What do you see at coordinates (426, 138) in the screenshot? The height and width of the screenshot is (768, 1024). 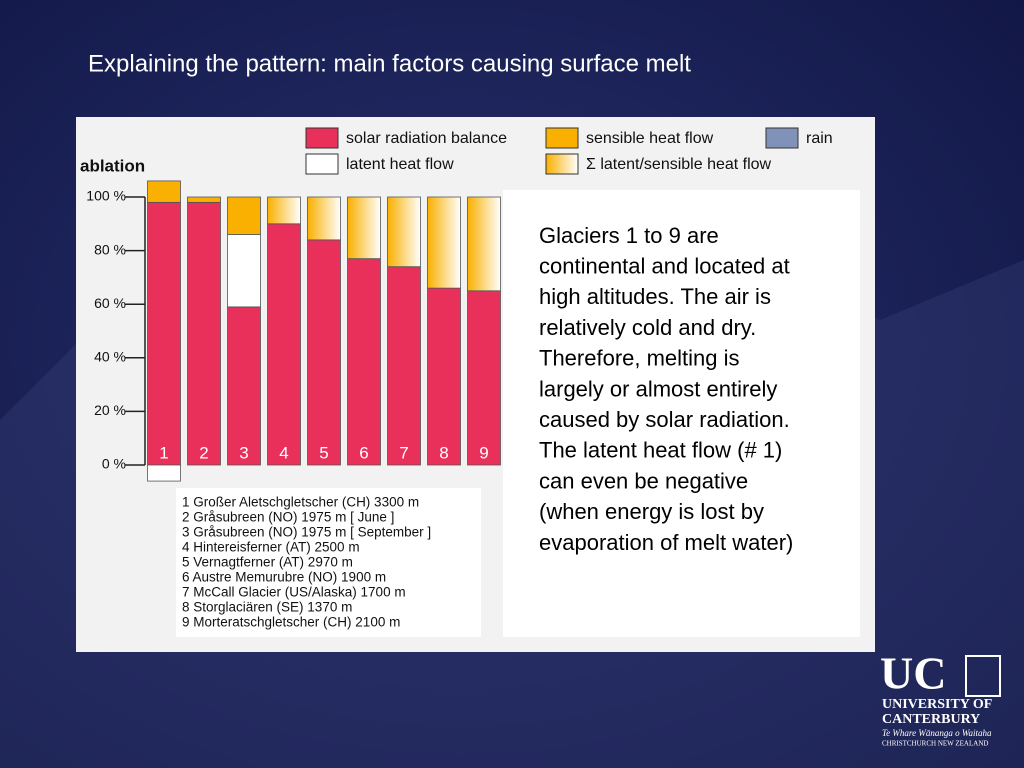 I see `legend-label: solar radiation balance` at bounding box center [426, 138].